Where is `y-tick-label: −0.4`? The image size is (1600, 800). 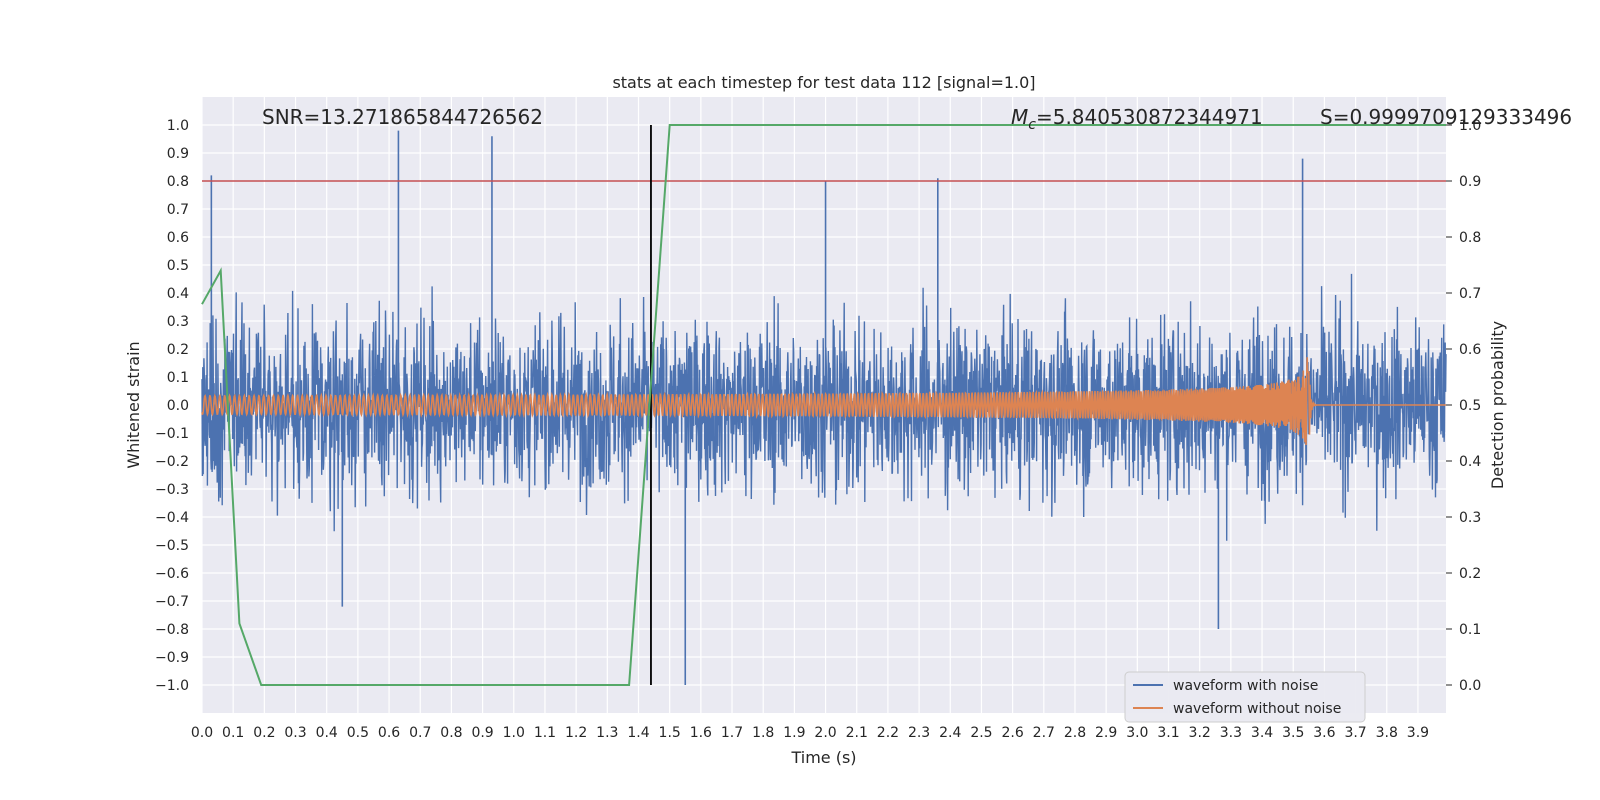
y-tick-label: −0.4 is located at coordinates (172, 518).